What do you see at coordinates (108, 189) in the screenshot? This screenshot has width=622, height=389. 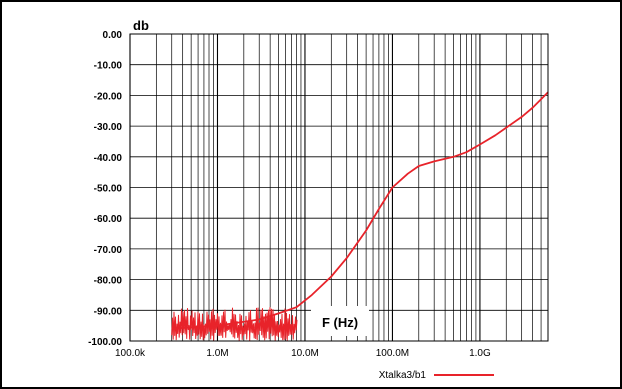 I see `y-tick-label: -50.00` at bounding box center [108, 189].